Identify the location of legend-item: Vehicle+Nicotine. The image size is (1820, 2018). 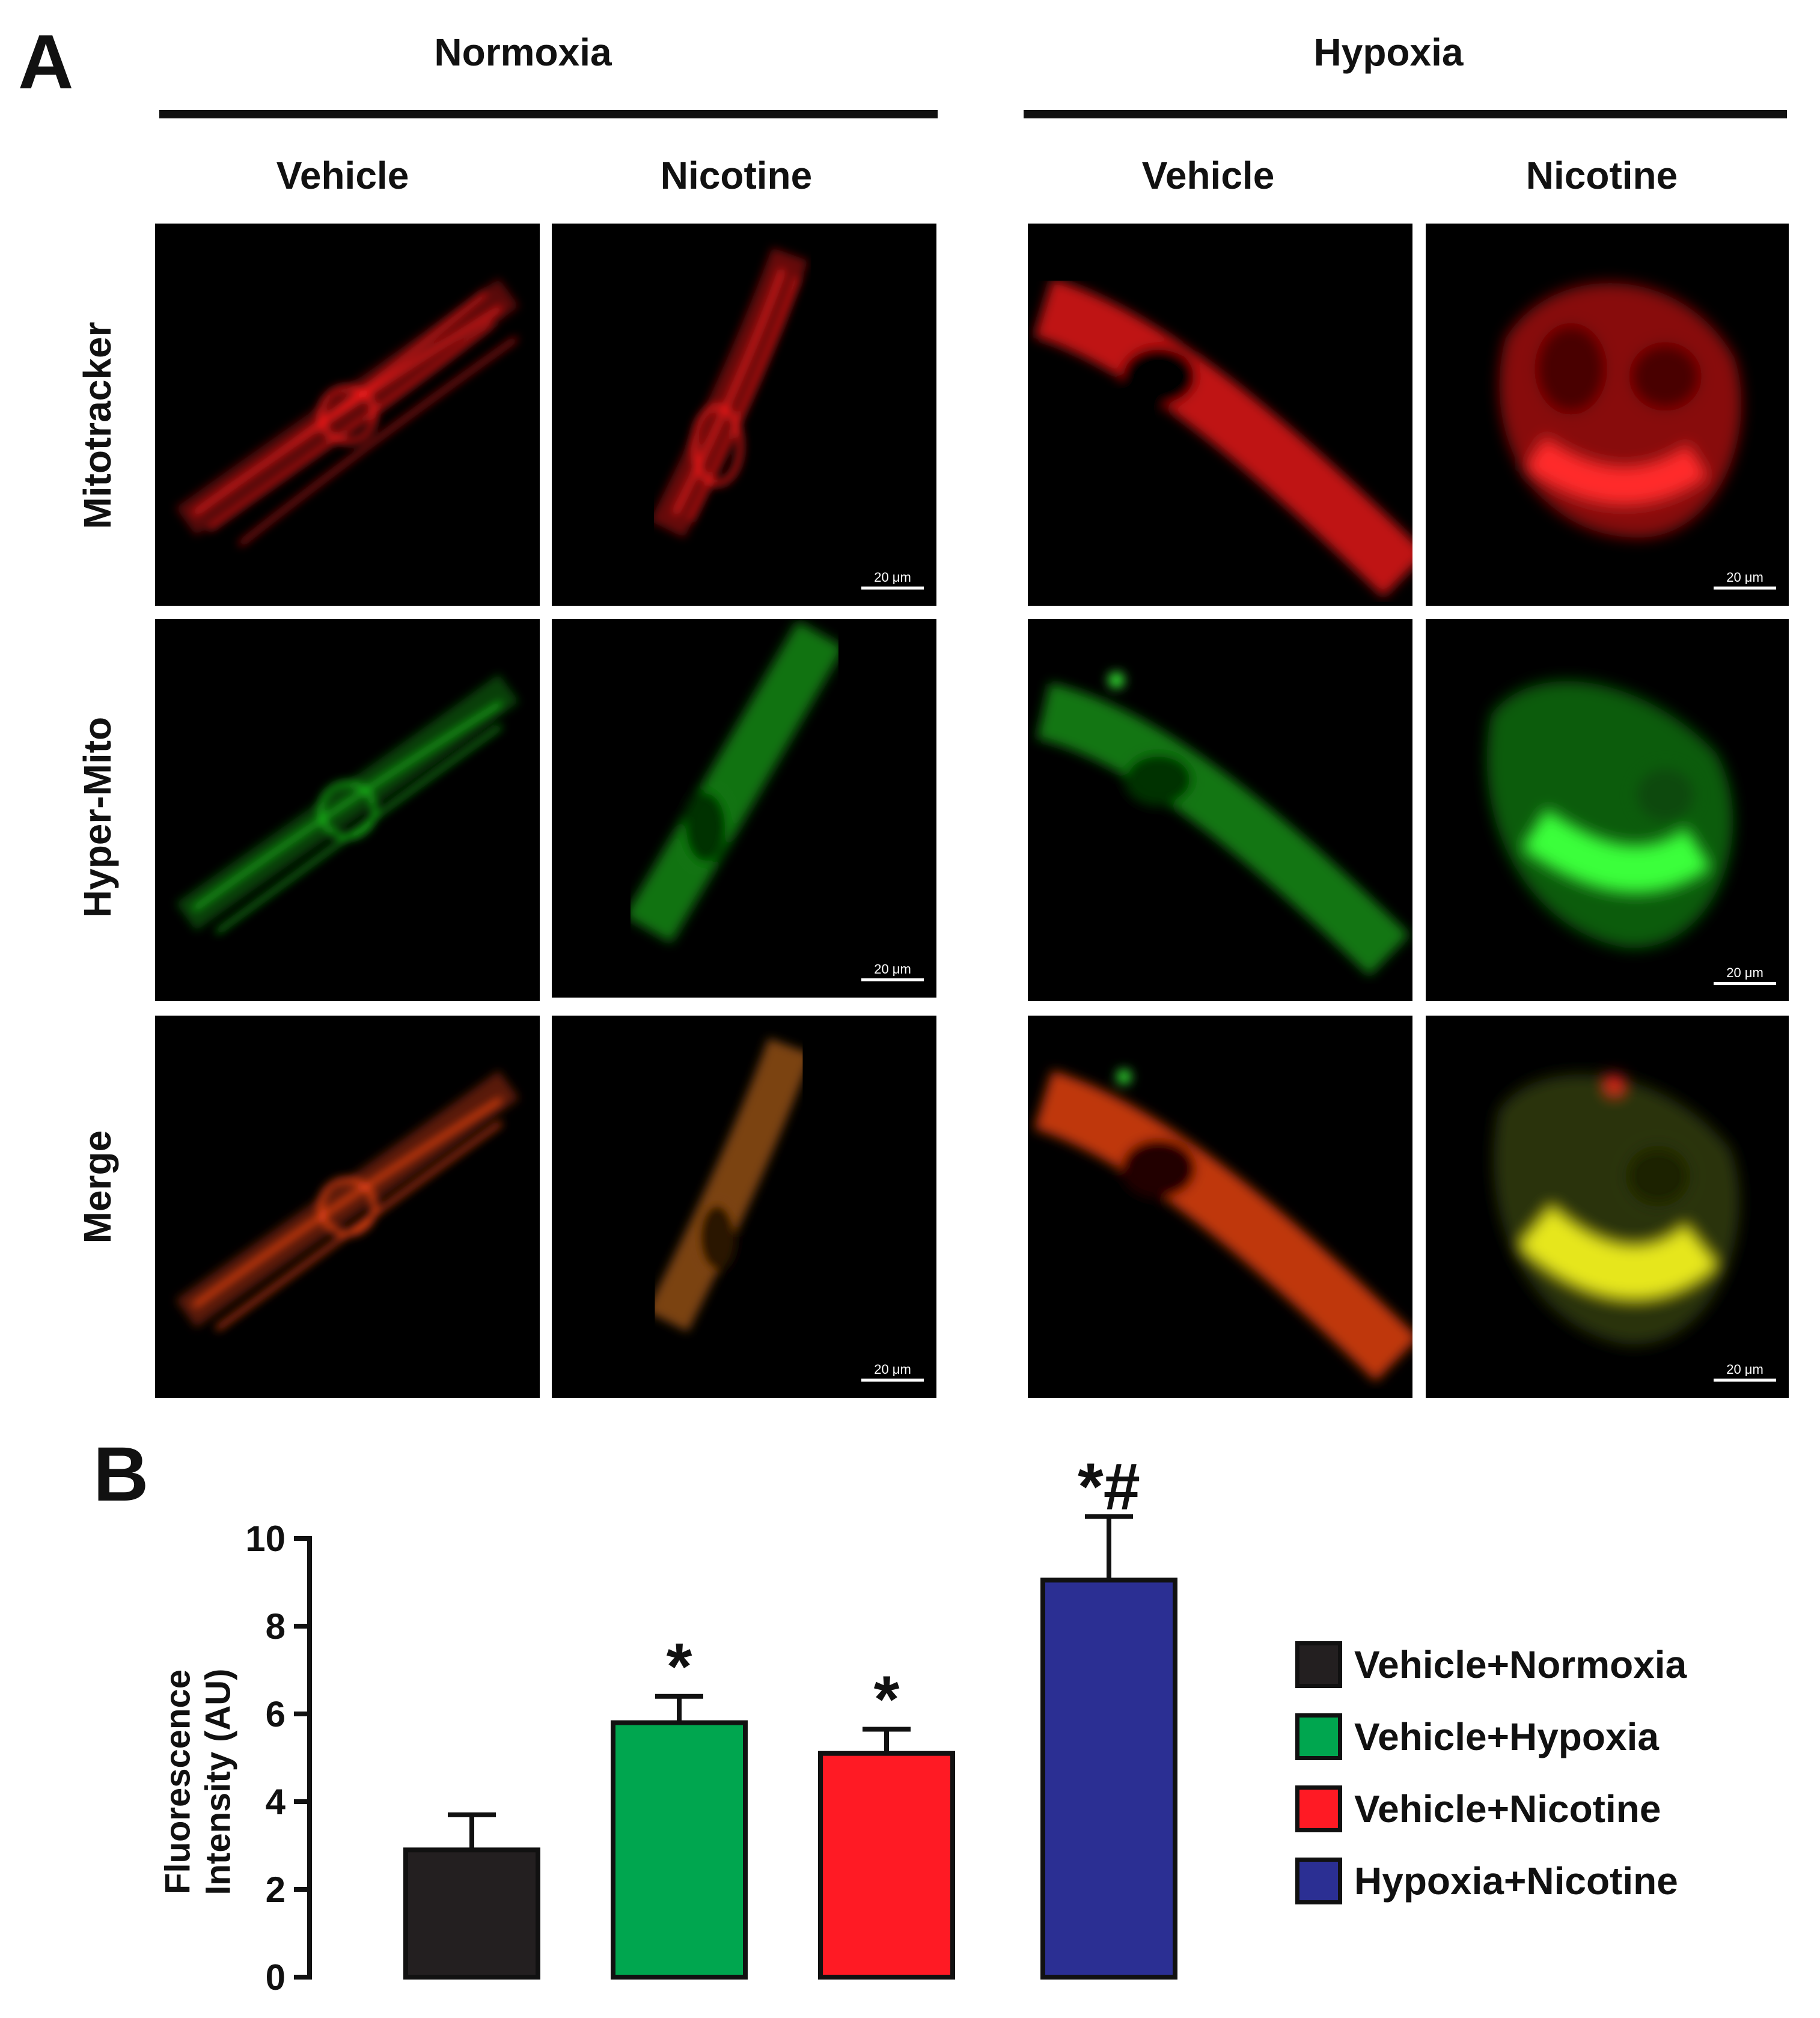
(1478, 1809).